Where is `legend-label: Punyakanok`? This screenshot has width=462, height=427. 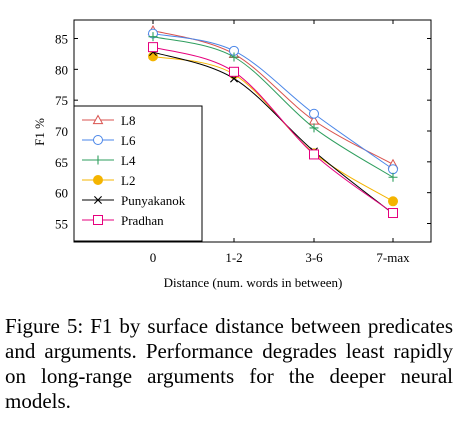 legend-label: Punyakanok is located at coordinates (153, 200).